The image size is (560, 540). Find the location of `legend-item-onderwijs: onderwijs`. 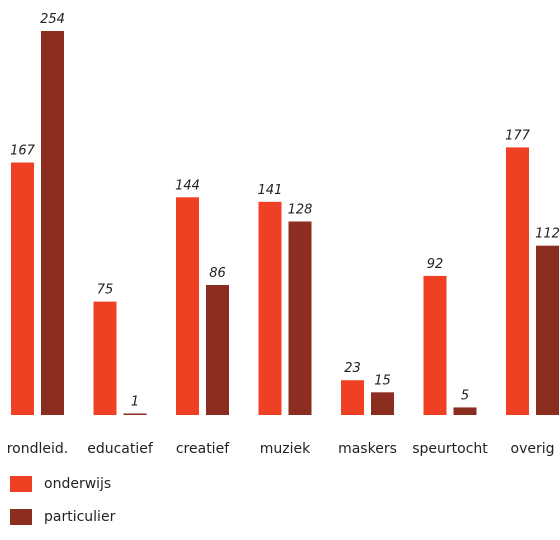

legend-item-onderwijs: onderwijs is located at coordinates (62, 484).